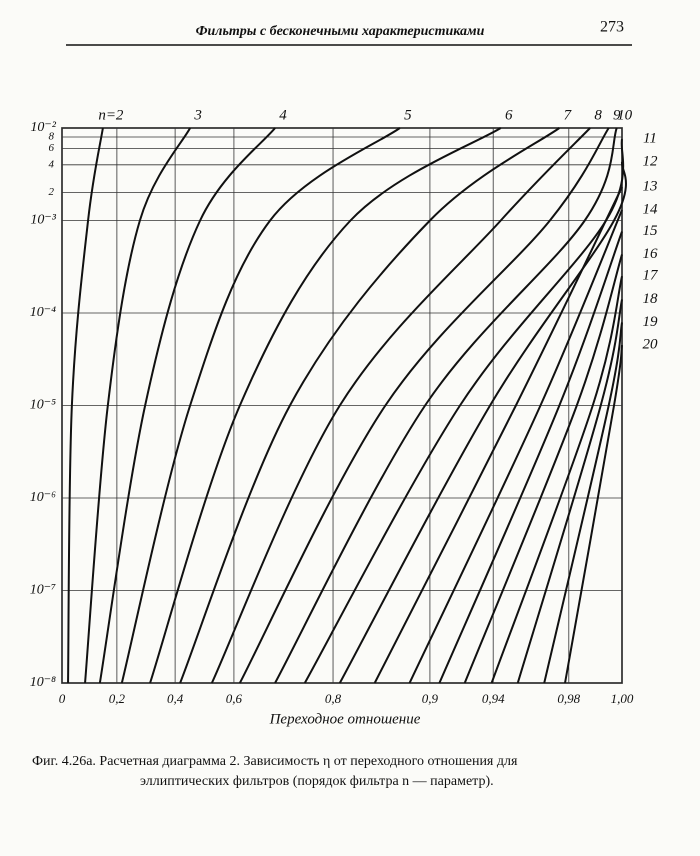 This screenshot has height=856, width=700. I want to click on x-tick-label: 0,6, so click(234, 698).